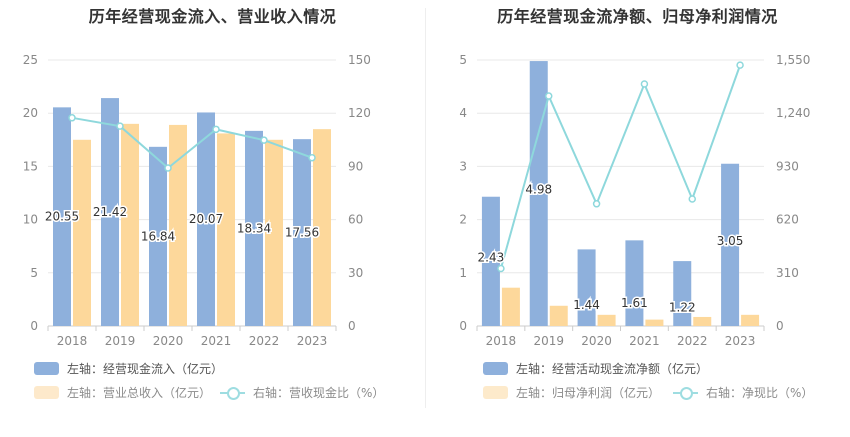  I want to click on legend-label: 左轴：经营现金流入（亿元）, so click(145, 369).